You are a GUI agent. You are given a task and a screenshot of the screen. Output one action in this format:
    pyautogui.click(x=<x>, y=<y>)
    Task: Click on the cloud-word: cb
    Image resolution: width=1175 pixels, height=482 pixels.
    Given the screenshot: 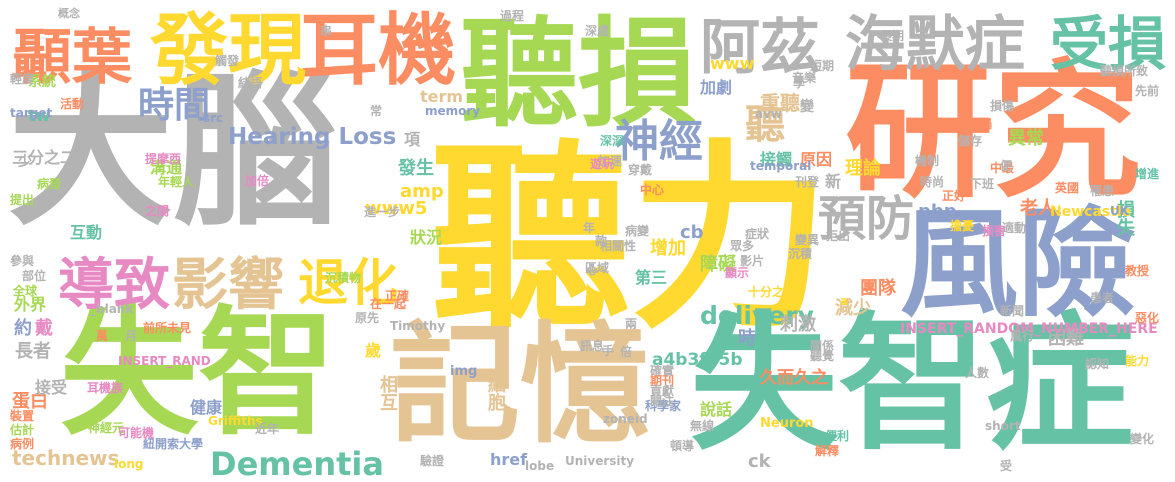 What is the action you would take?
    pyautogui.click(x=692, y=232)
    